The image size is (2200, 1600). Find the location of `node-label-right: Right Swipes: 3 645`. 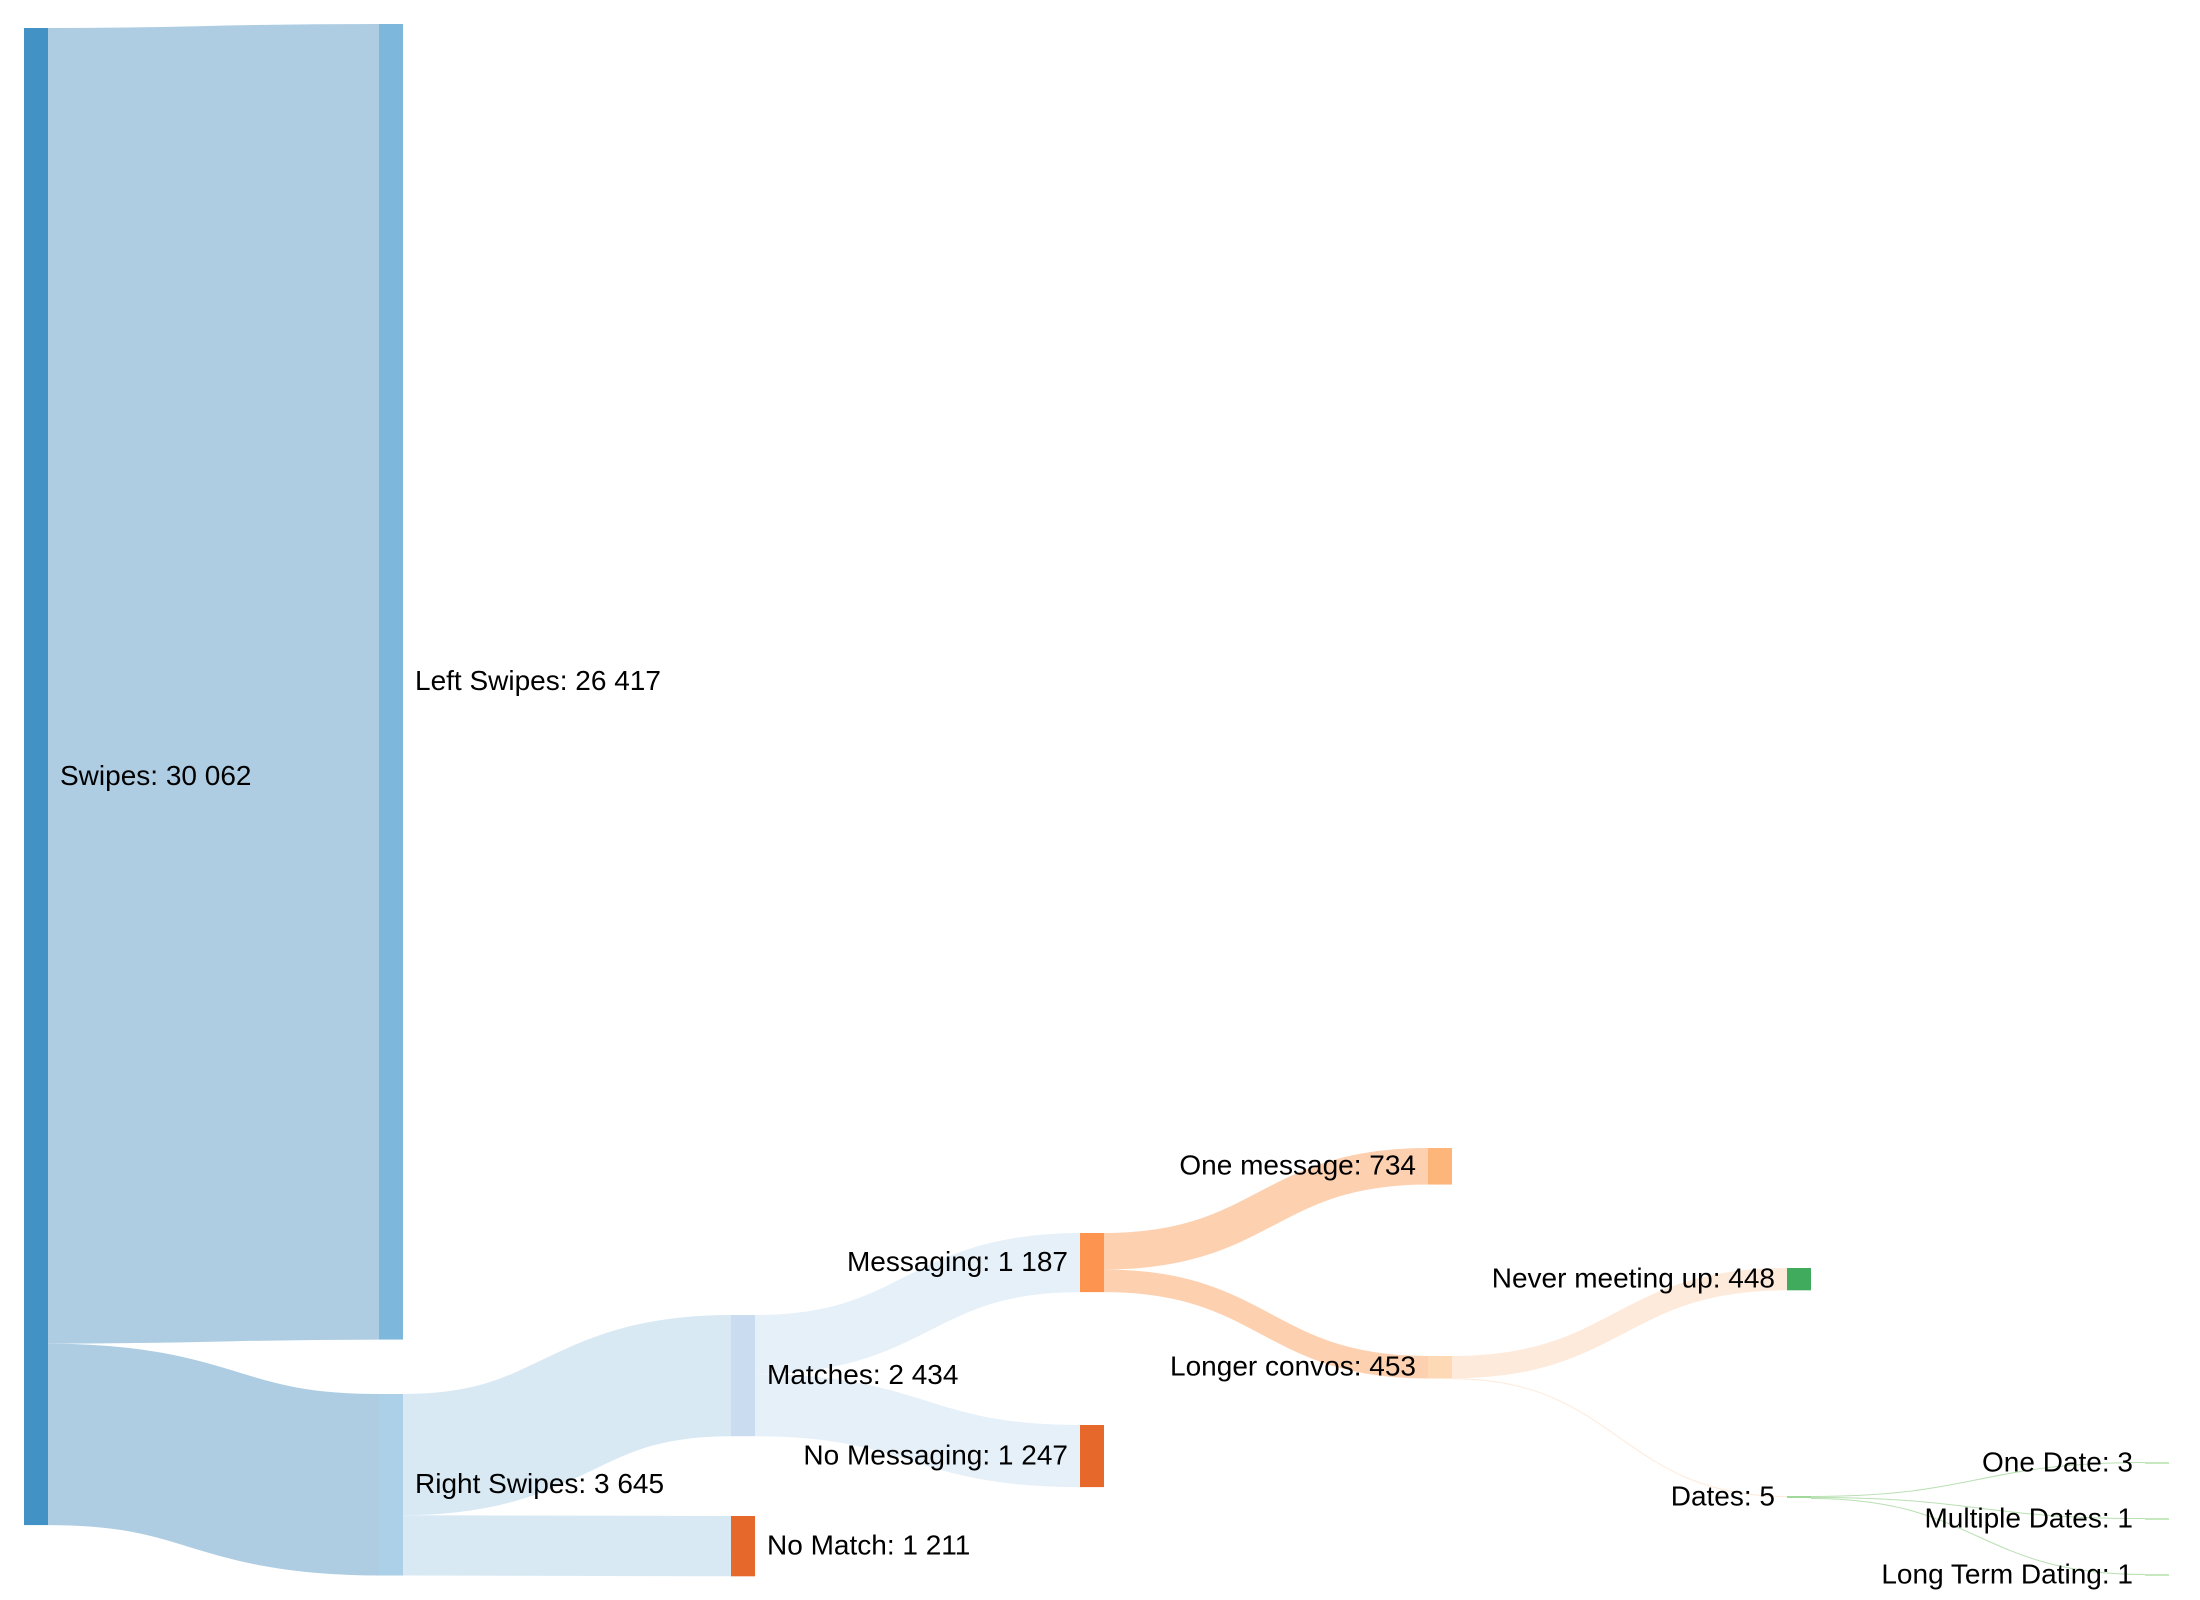

node-label-right: Right Swipes: 3 645 is located at coordinates (539, 1483).